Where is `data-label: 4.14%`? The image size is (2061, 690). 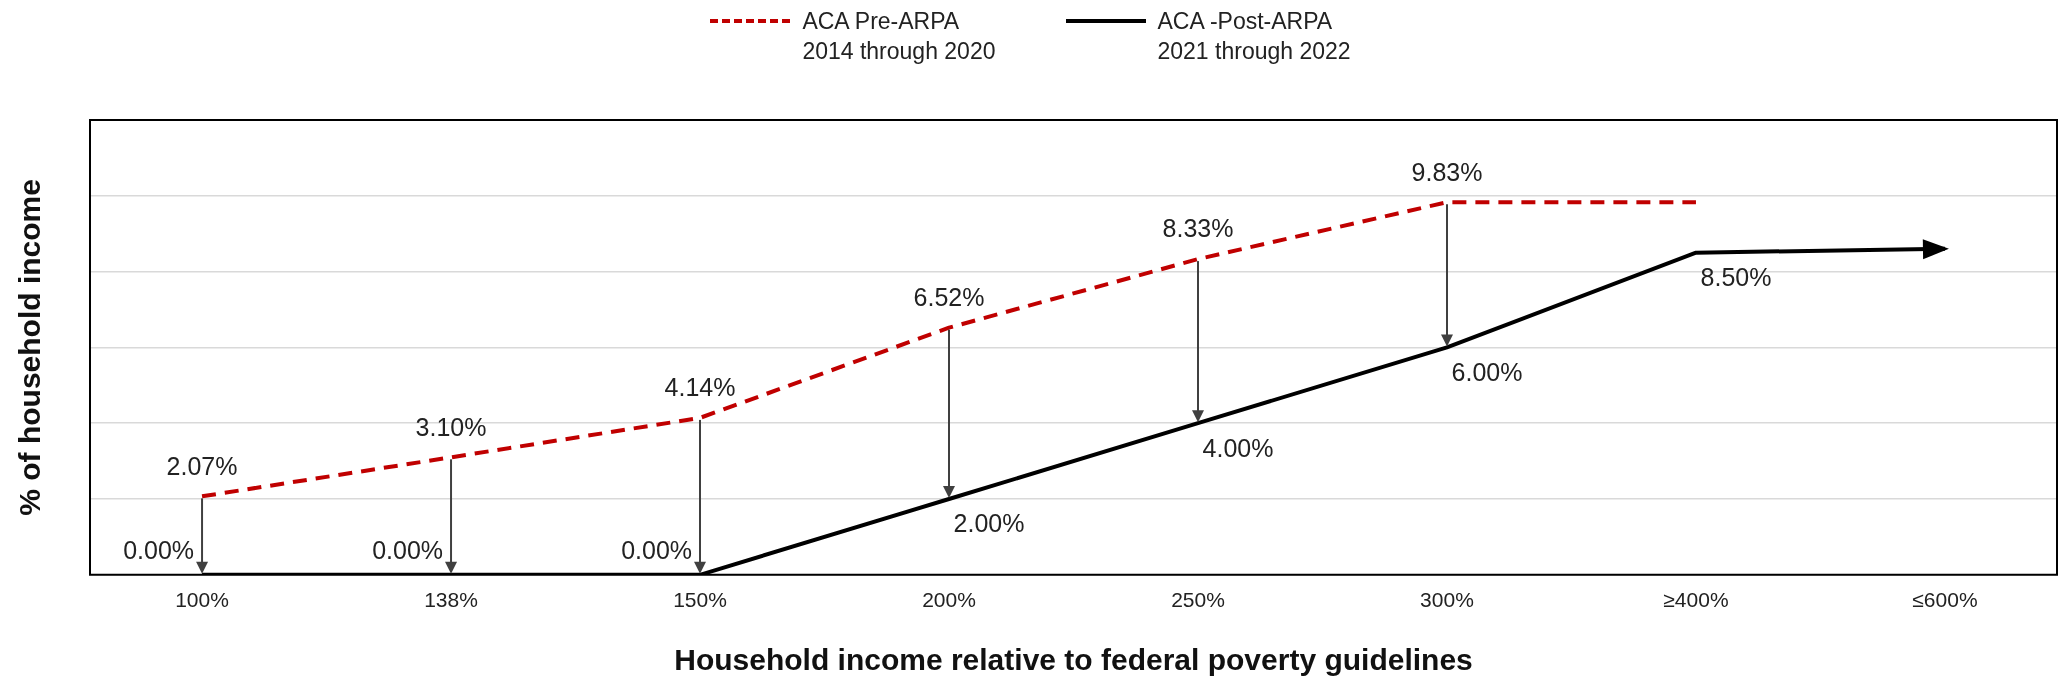 data-label: 4.14% is located at coordinates (700, 387).